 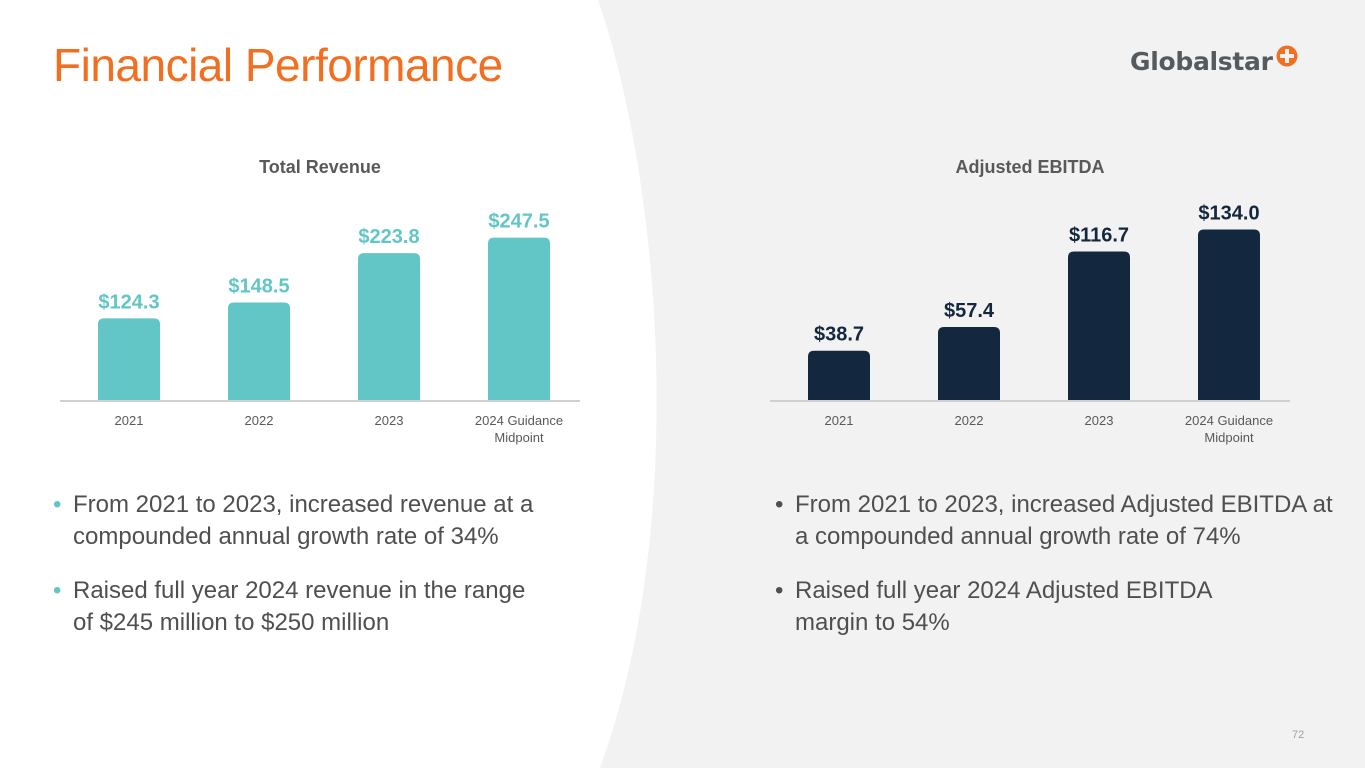 I want to click on page-title: Financial Performance, so click(x=278, y=65).